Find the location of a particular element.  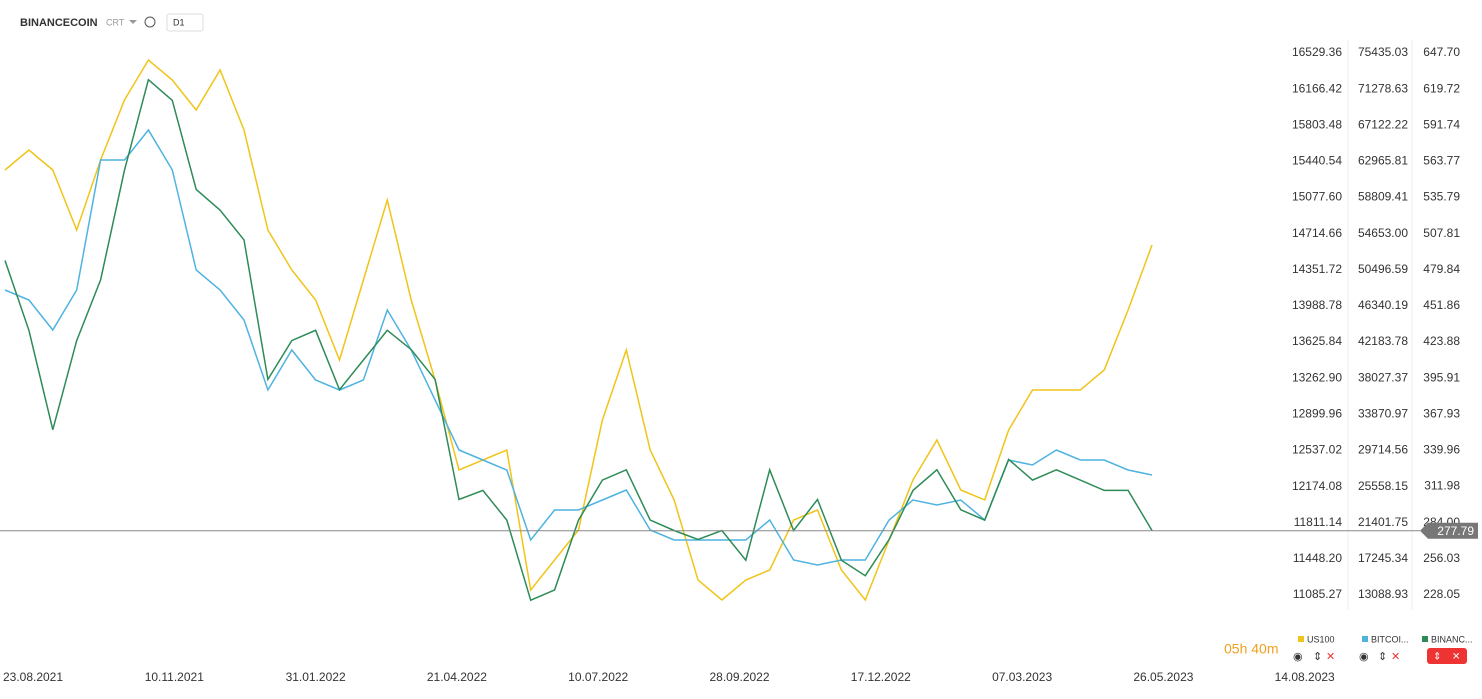

y-tick-label: 21401.75 is located at coordinates (1383, 522).